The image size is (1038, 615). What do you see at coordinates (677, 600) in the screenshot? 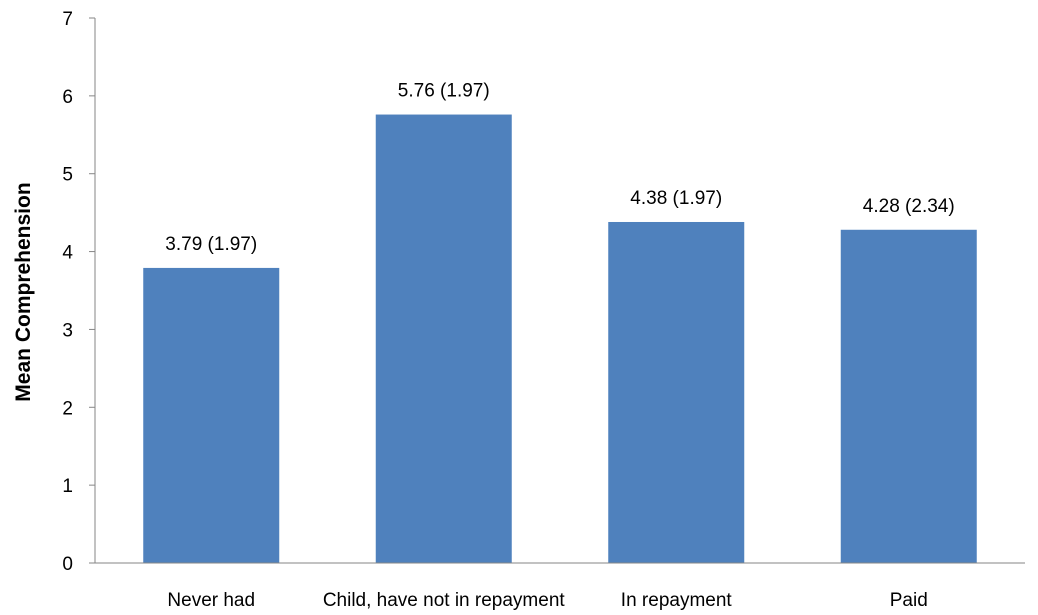
I see `x-category-label: In repayment` at bounding box center [677, 600].